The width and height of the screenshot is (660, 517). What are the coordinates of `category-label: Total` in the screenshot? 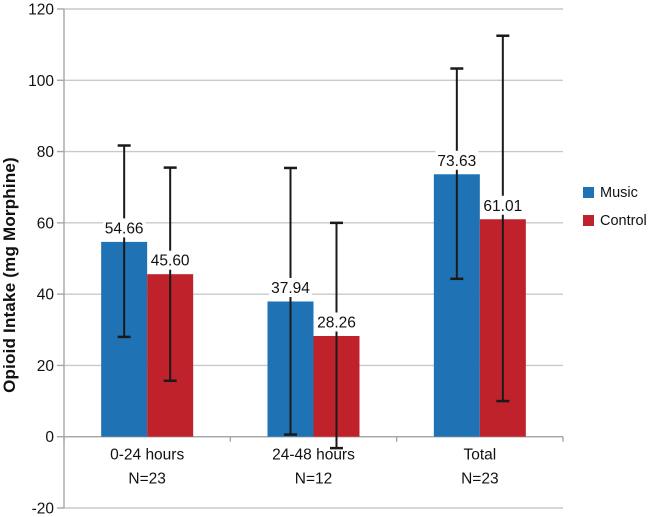 It's located at (479, 455).